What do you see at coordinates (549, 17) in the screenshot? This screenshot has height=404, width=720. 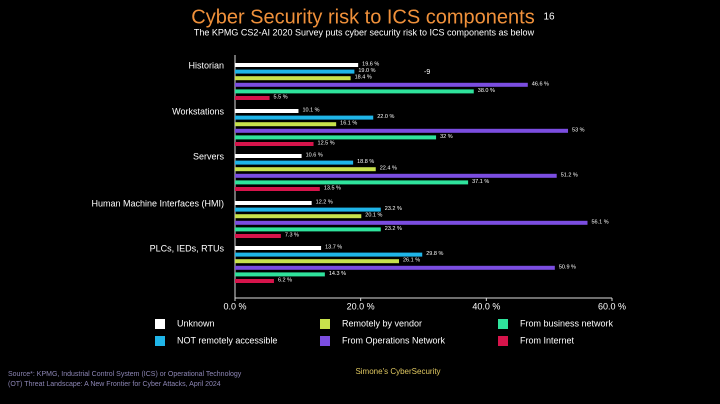 I see `page-number: 16` at bounding box center [549, 17].